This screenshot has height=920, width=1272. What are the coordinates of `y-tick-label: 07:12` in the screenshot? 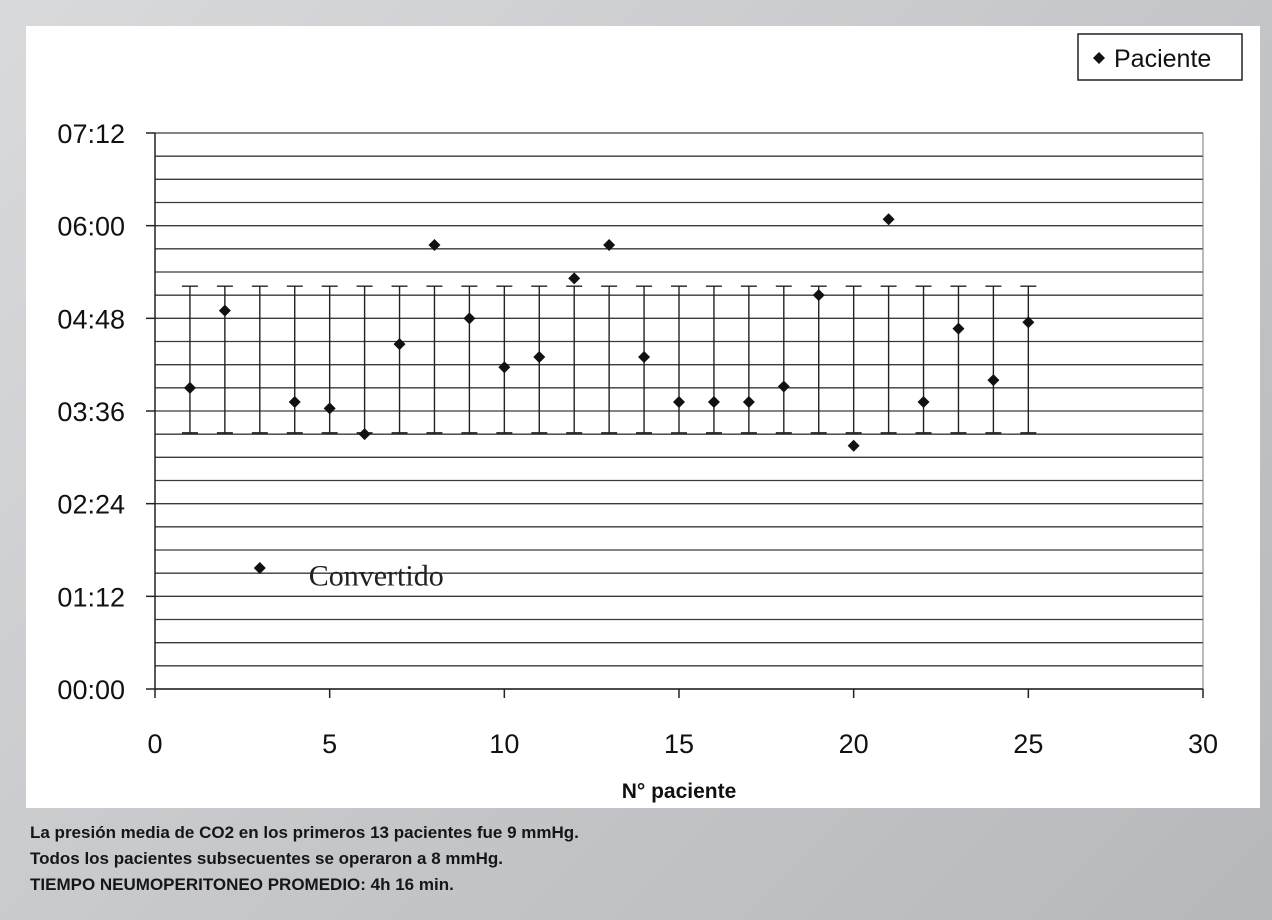 It's located at (91, 134).